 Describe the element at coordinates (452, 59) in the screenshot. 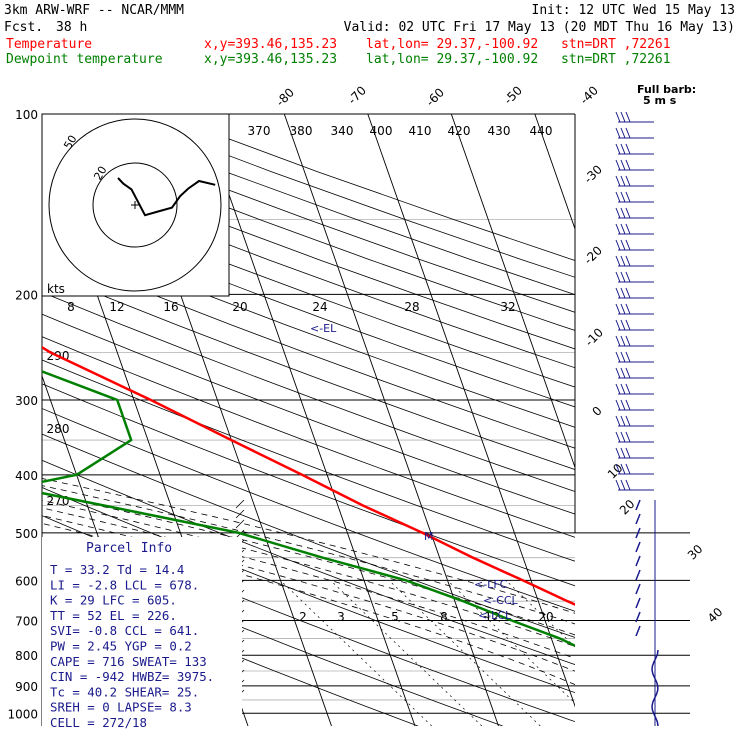

I see `legend-dewpoint-latlon: lat,lon= 29.37,-100.92` at that location.